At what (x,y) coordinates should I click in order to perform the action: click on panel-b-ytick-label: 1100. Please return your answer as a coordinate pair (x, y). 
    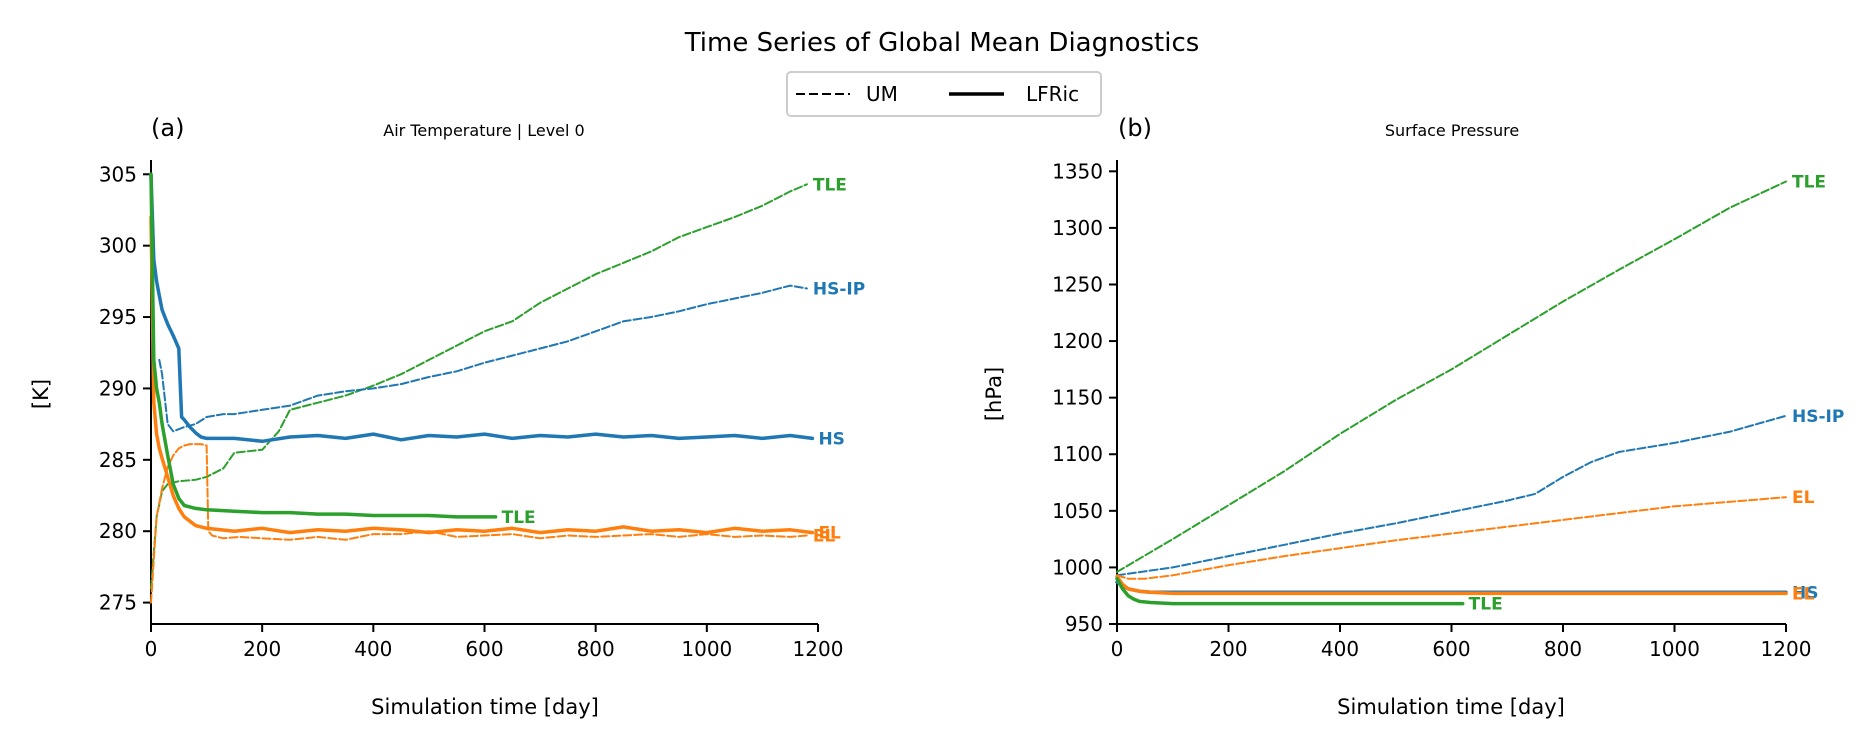
    Looking at the image, I should click on (1077, 454).